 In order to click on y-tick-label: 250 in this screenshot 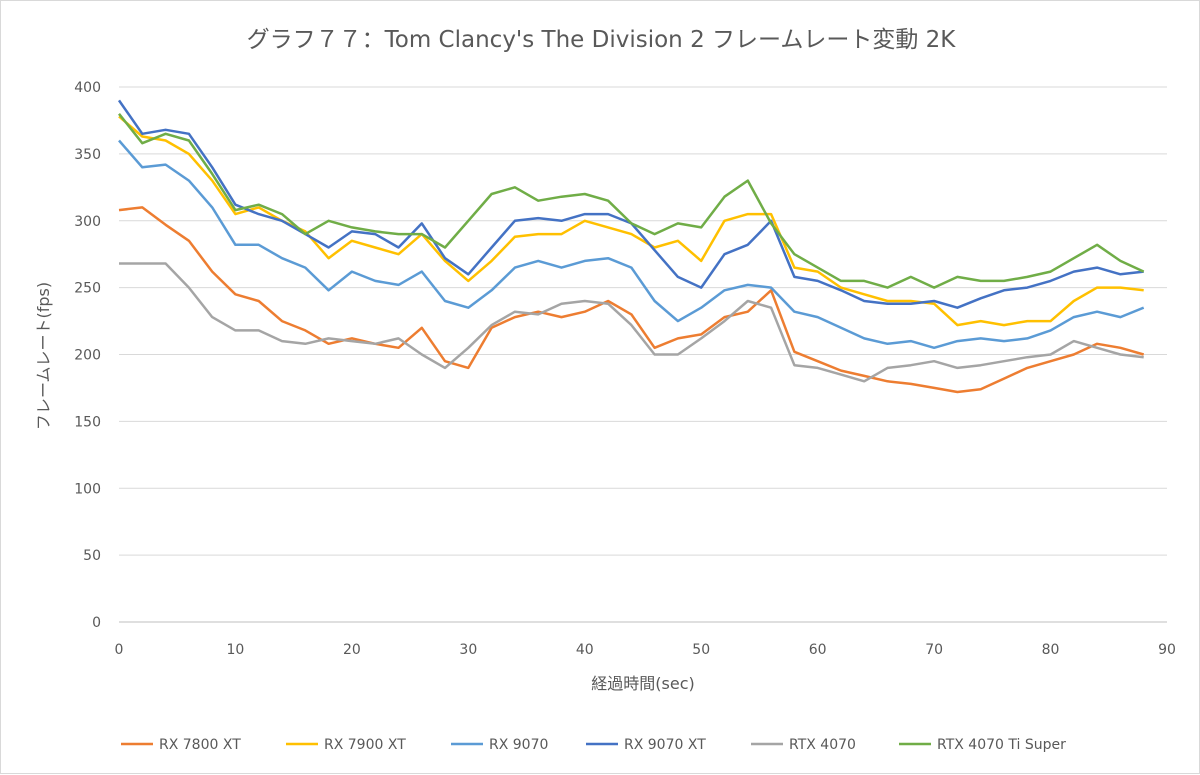, I will do `click(87, 289)`.